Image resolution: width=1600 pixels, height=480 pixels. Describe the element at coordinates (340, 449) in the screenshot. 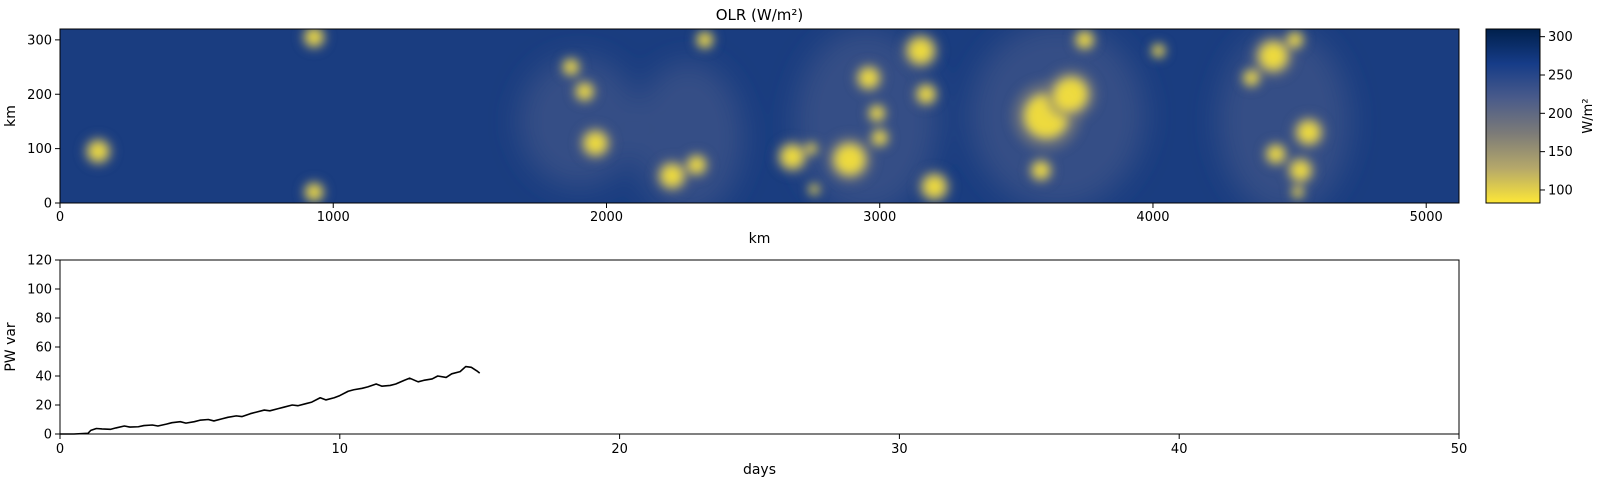

I see `line-plot-x-tick-label: 10` at that location.